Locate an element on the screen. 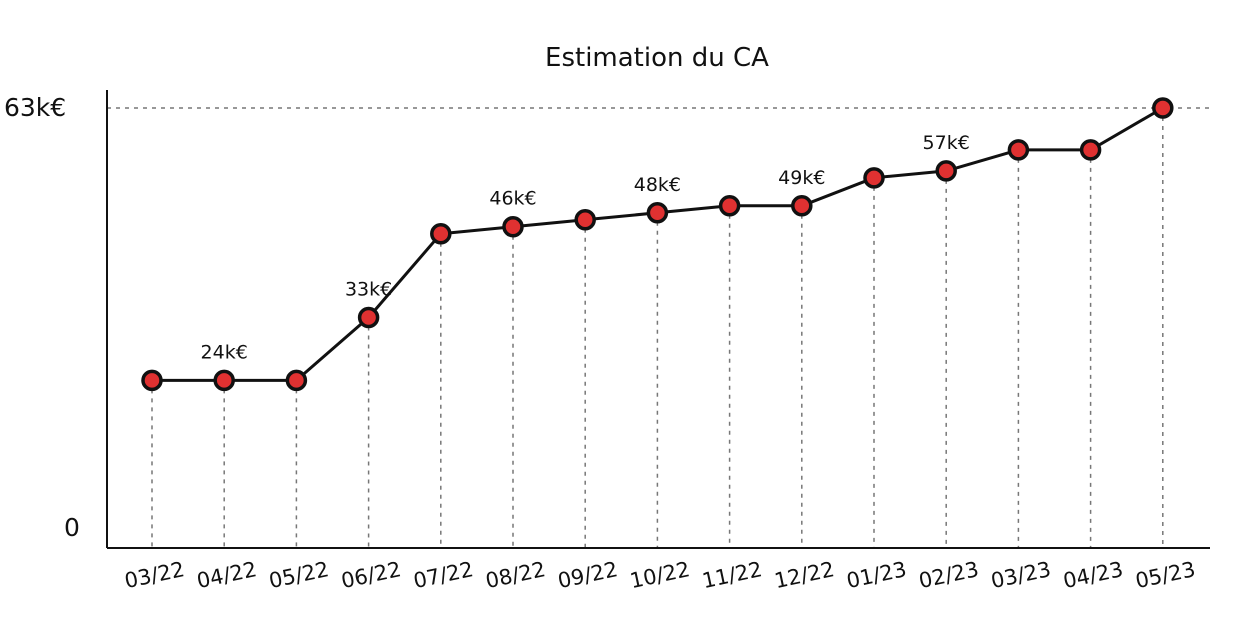 The height and width of the screenshot is (630, 1242). data-label: 24k€ is located at coordinates (224, 352).